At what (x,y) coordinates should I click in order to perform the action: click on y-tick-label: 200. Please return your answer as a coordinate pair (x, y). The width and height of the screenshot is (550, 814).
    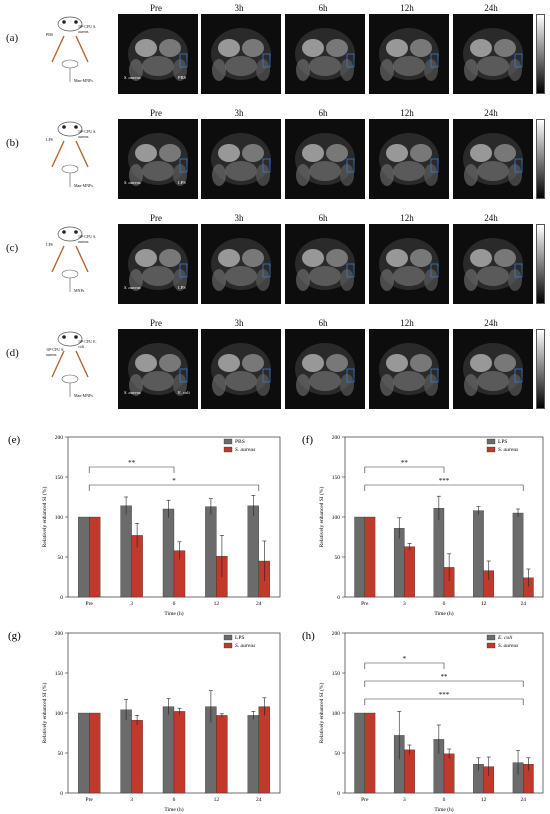
    Looking at the image, I should click on (59, 438).